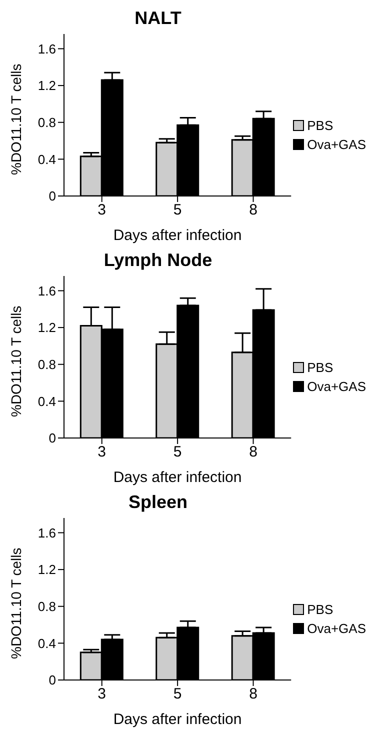 This screenshot has width=378, height=729. What do you see at coordinates (158, 503) in the screenshot?
I see `chart-title: Spleen` at bounding box center [158, 503].